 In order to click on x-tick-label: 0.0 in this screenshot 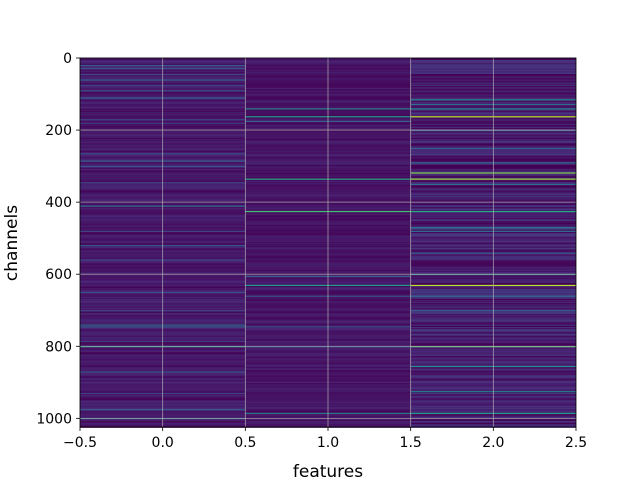, I will do `click(163, 443)`.